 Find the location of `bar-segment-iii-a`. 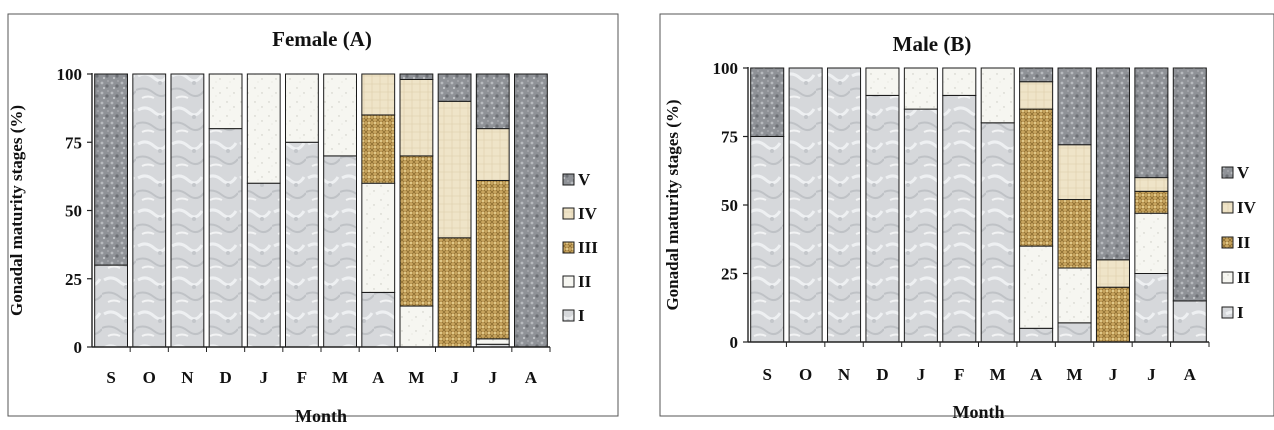

bar-segment-iii-a is located at coordinates (1036, 177).